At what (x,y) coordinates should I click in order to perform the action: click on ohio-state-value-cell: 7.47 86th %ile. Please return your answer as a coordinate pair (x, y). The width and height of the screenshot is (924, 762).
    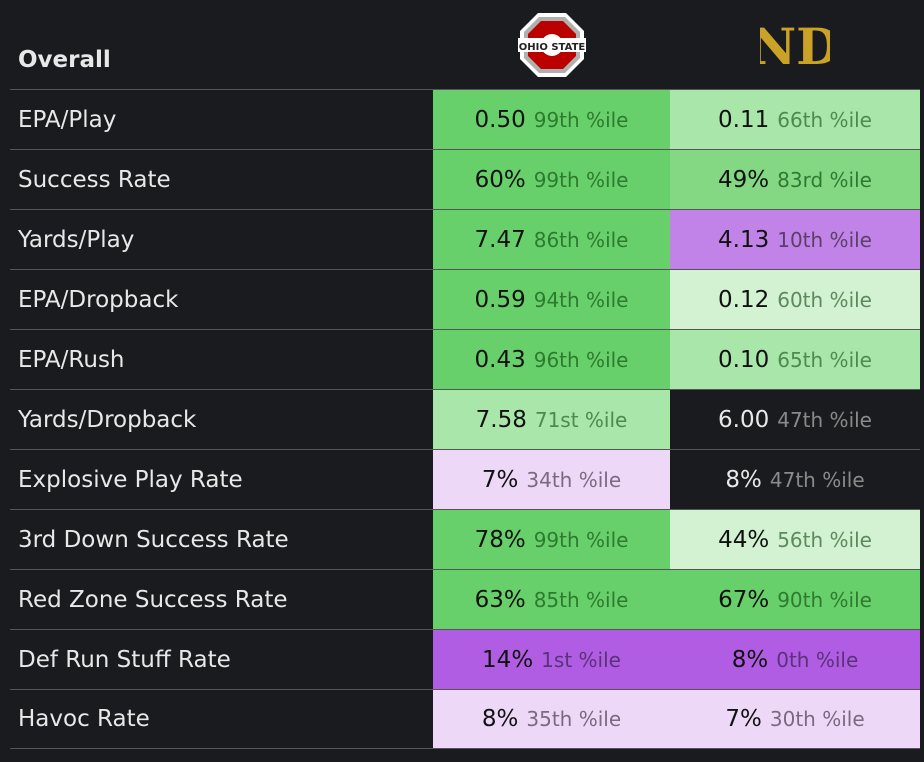
    Looking at the image, I should click on (551, 239).